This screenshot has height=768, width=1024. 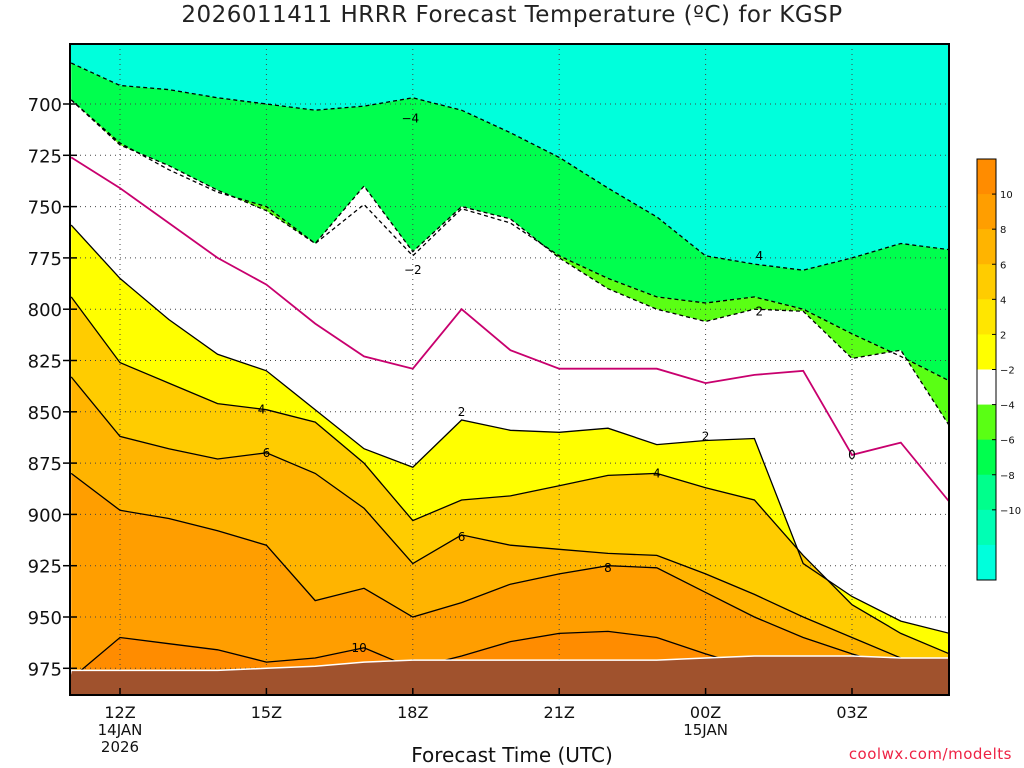 I want to click on colorbar-label-8: −8, so click(x=1007, y=476).